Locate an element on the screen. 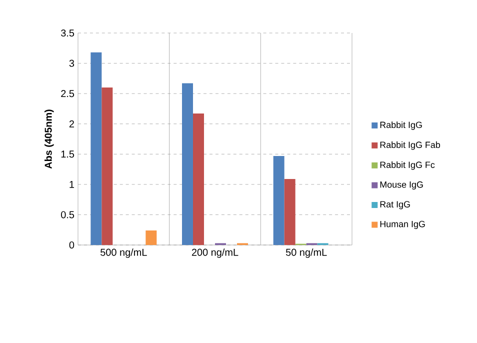  y-tick-label: 2.5 is located at coordinates (67, 94).